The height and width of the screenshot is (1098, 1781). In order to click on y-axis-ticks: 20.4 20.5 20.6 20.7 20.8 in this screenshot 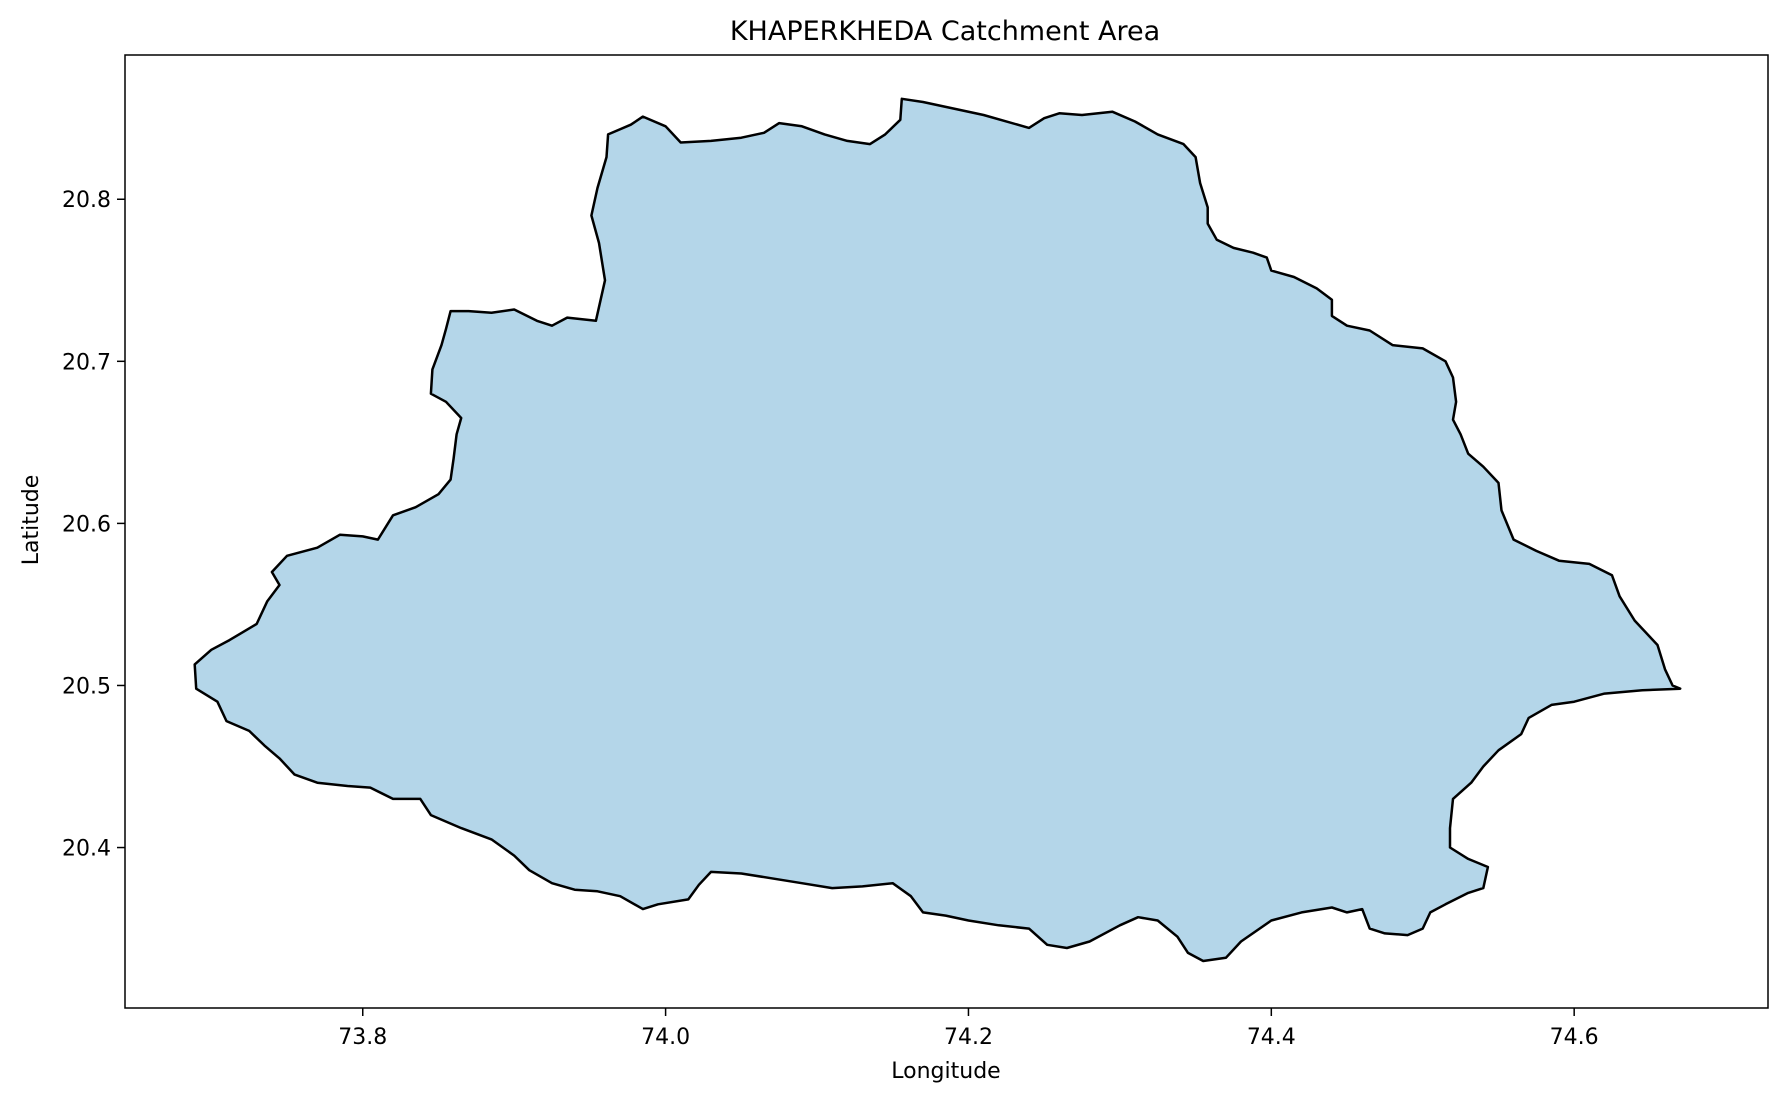, I will do `click(93, 525)`.